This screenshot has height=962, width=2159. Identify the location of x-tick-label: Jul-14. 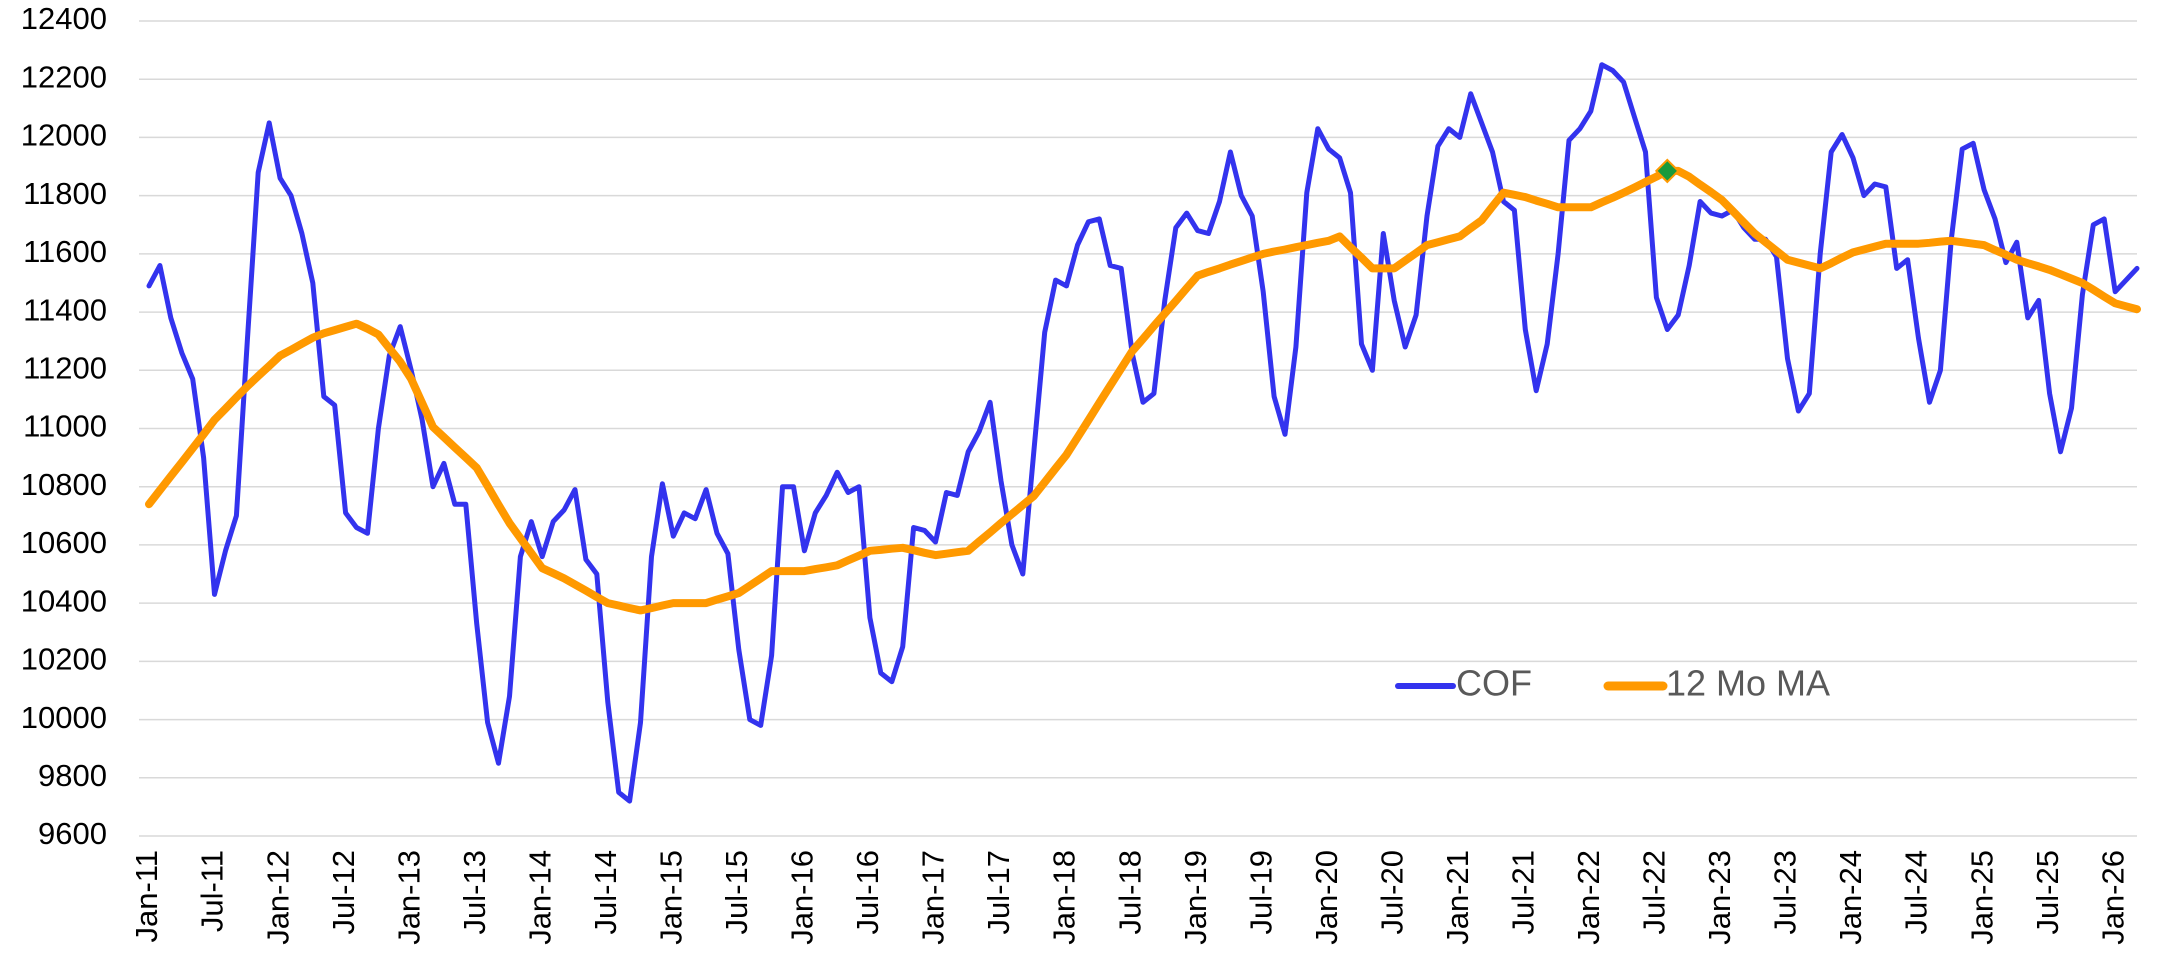
(605, 892).